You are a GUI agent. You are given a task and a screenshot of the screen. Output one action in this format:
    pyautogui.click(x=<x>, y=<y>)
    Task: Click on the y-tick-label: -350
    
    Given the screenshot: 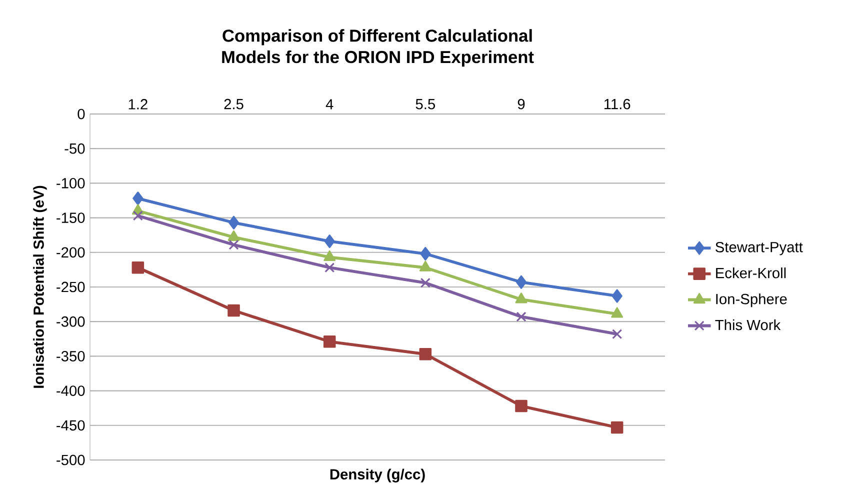 What is the action you would take?
    pyautogui.click(x=70, y=356)
    